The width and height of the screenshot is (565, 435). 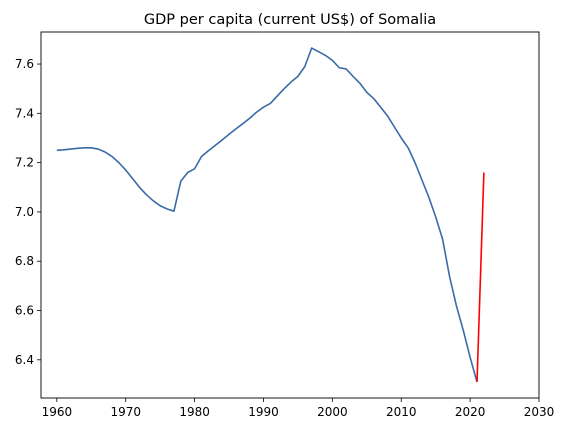 I want to click on x-tick-label: 1960, so click(x=57, y=412).